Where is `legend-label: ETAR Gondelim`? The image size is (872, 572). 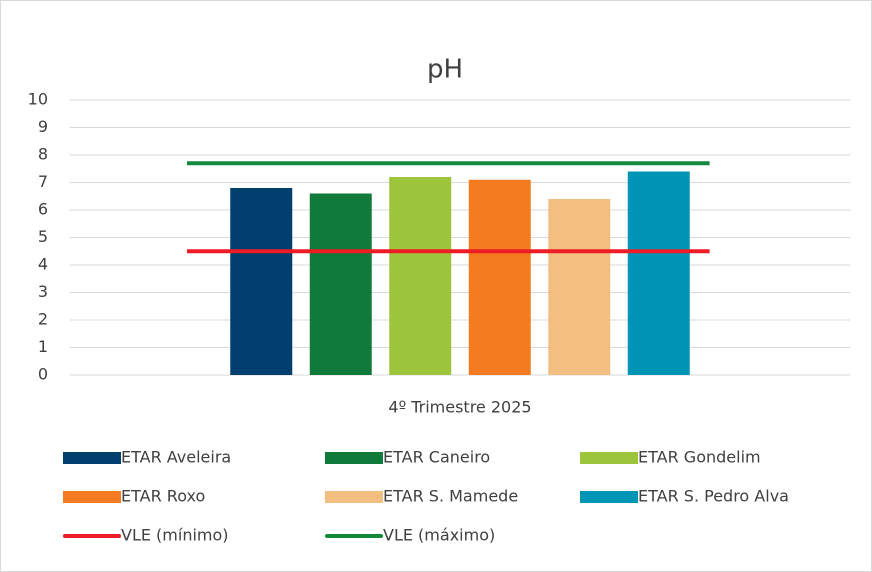 legend-label: ETAR Gondelim is located at coordinates (699, 457).